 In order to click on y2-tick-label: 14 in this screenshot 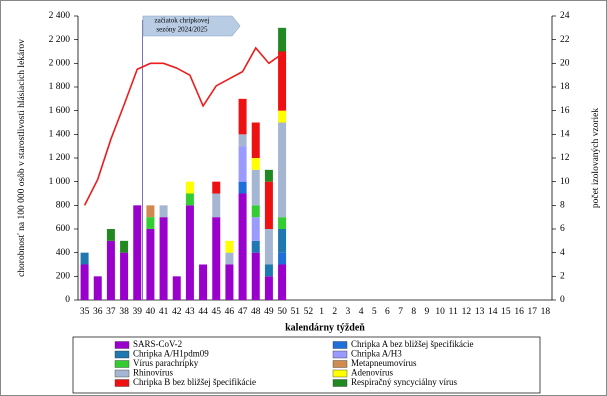, I will do `click(565, 135)`.